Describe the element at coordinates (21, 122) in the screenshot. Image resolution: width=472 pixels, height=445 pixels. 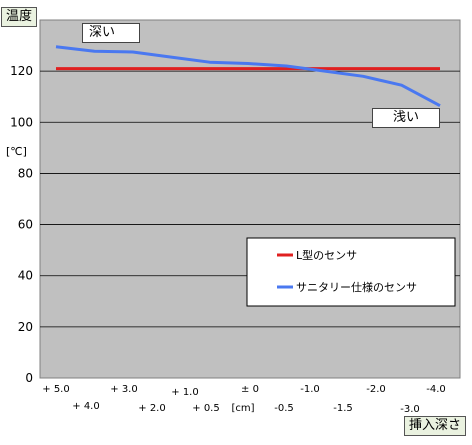
I see `y-tick-label: 100` at that location.